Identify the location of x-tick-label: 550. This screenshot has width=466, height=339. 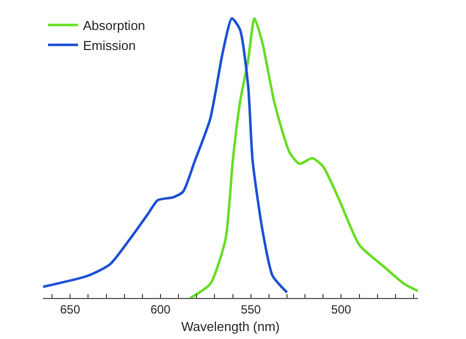
(251, 309).